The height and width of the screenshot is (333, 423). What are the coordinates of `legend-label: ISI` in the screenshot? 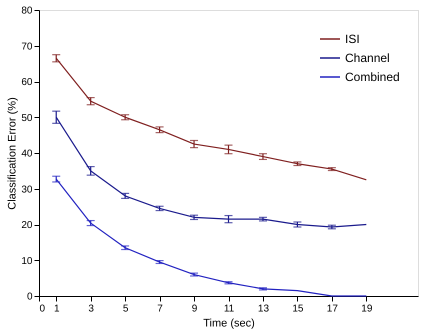 It's located at (352, 39).